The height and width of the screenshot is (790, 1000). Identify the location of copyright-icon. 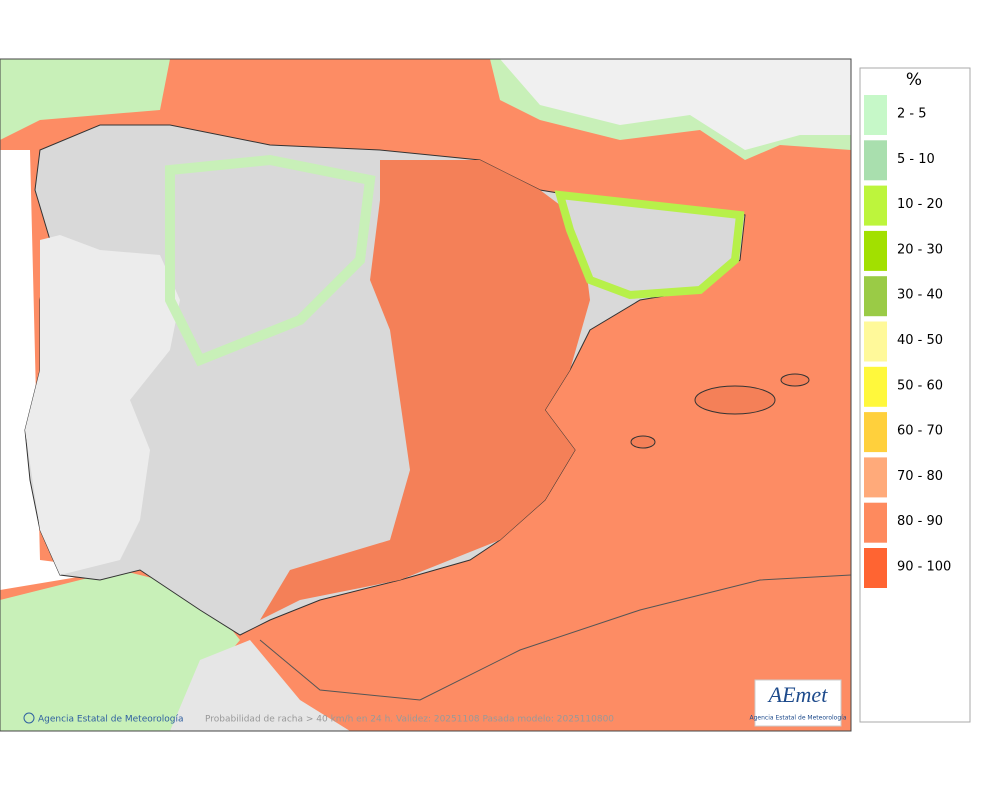
(29, 718).